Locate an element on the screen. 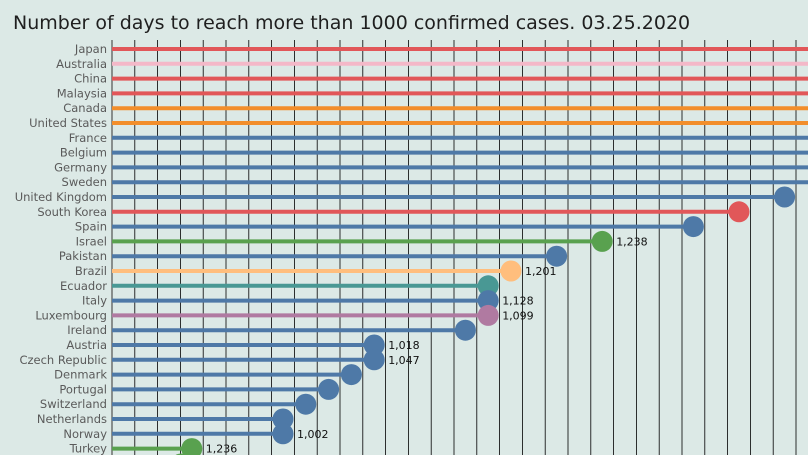 This screenshot has width=808, height=455. category-label: Czech Republic is located at coordinates (63, 360).